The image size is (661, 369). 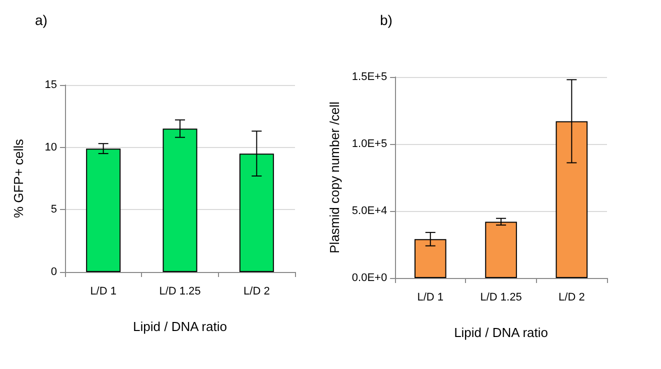 I want to click on y-tick-label: 15, so click(x=50, y=85).